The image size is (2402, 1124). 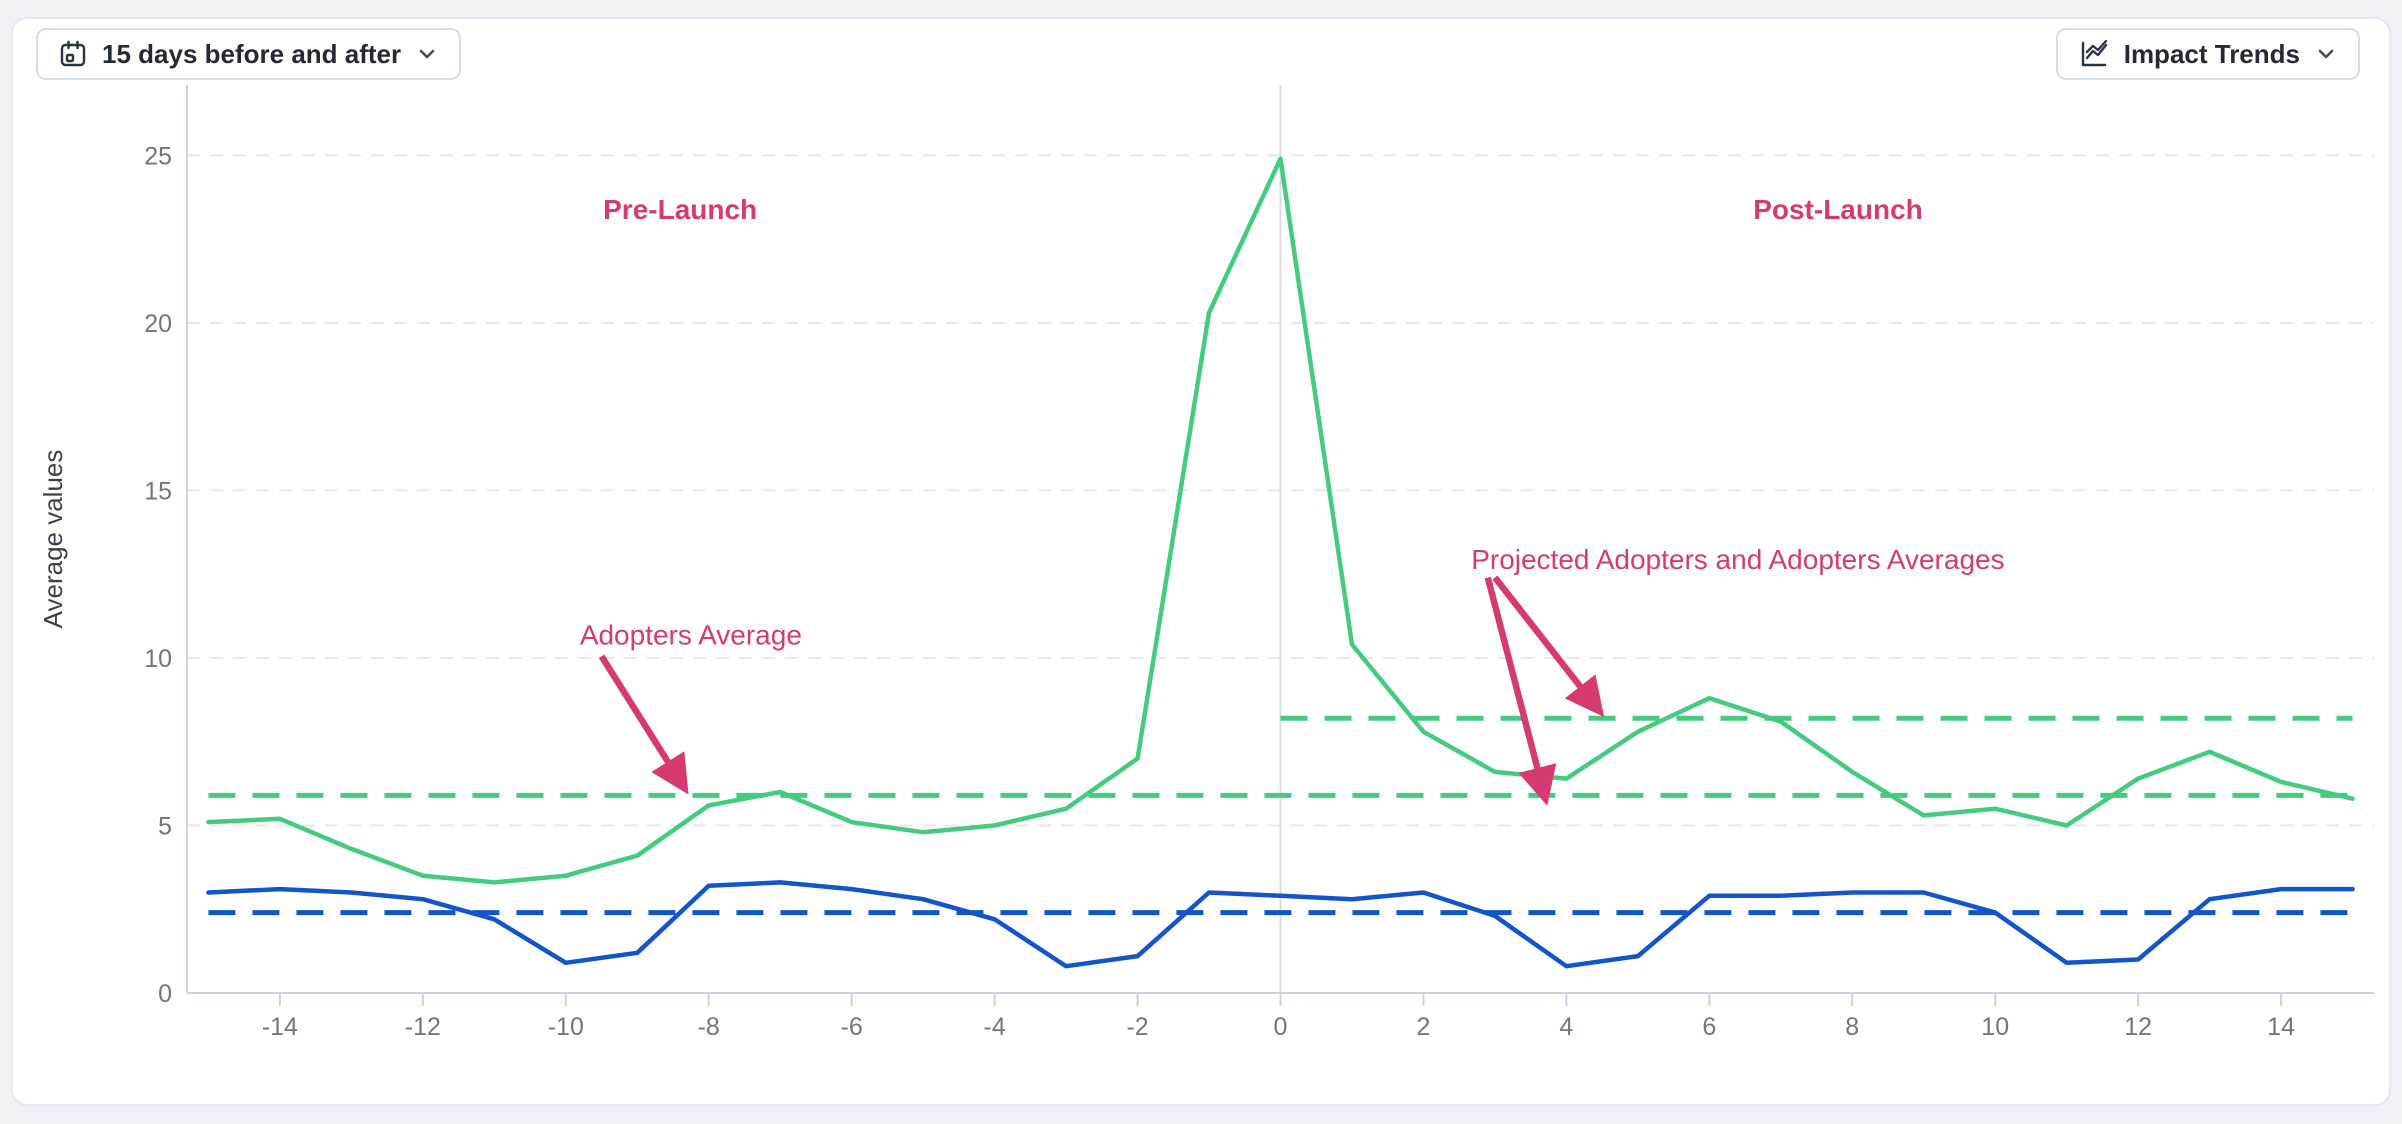 I want to click on date-range-button: 15 days before and after, so click(x=249, y=54).